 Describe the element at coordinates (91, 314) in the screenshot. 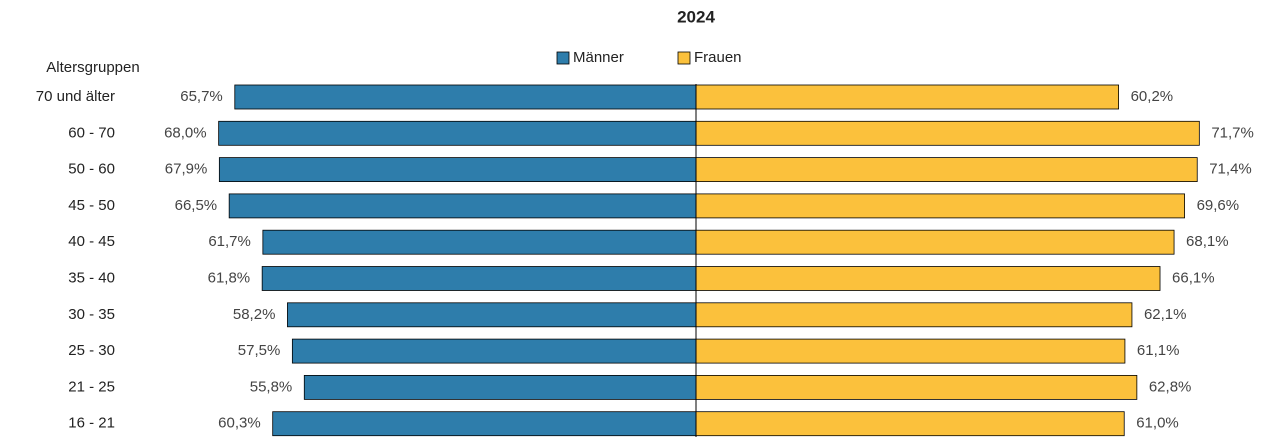

I see `y-tick-label: 30 - 35` at that location.